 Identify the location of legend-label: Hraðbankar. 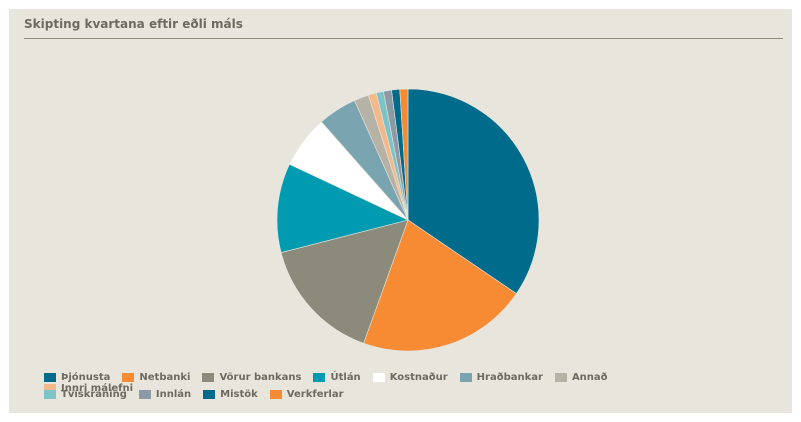
(509, 377).